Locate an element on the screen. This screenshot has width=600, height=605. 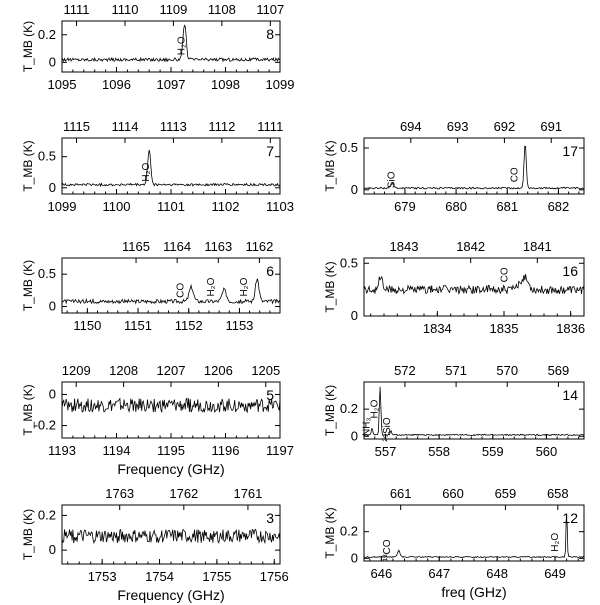
x-tick-label: 1836 is located at coordinates (570, 328).